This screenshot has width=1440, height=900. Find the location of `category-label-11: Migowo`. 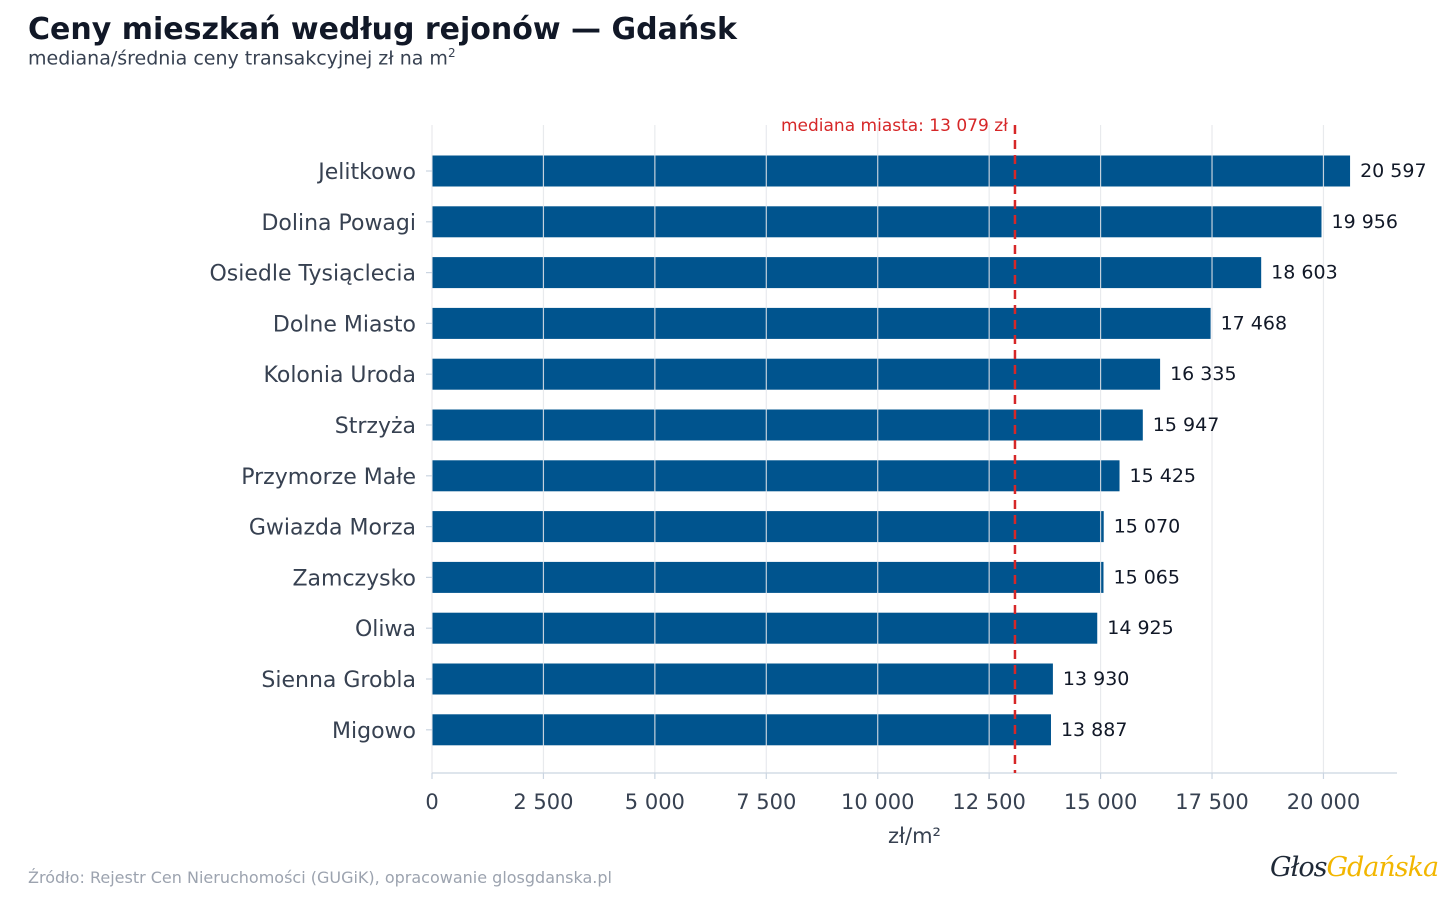

category-label-11: Migowo is located at coordinates (374, 731).